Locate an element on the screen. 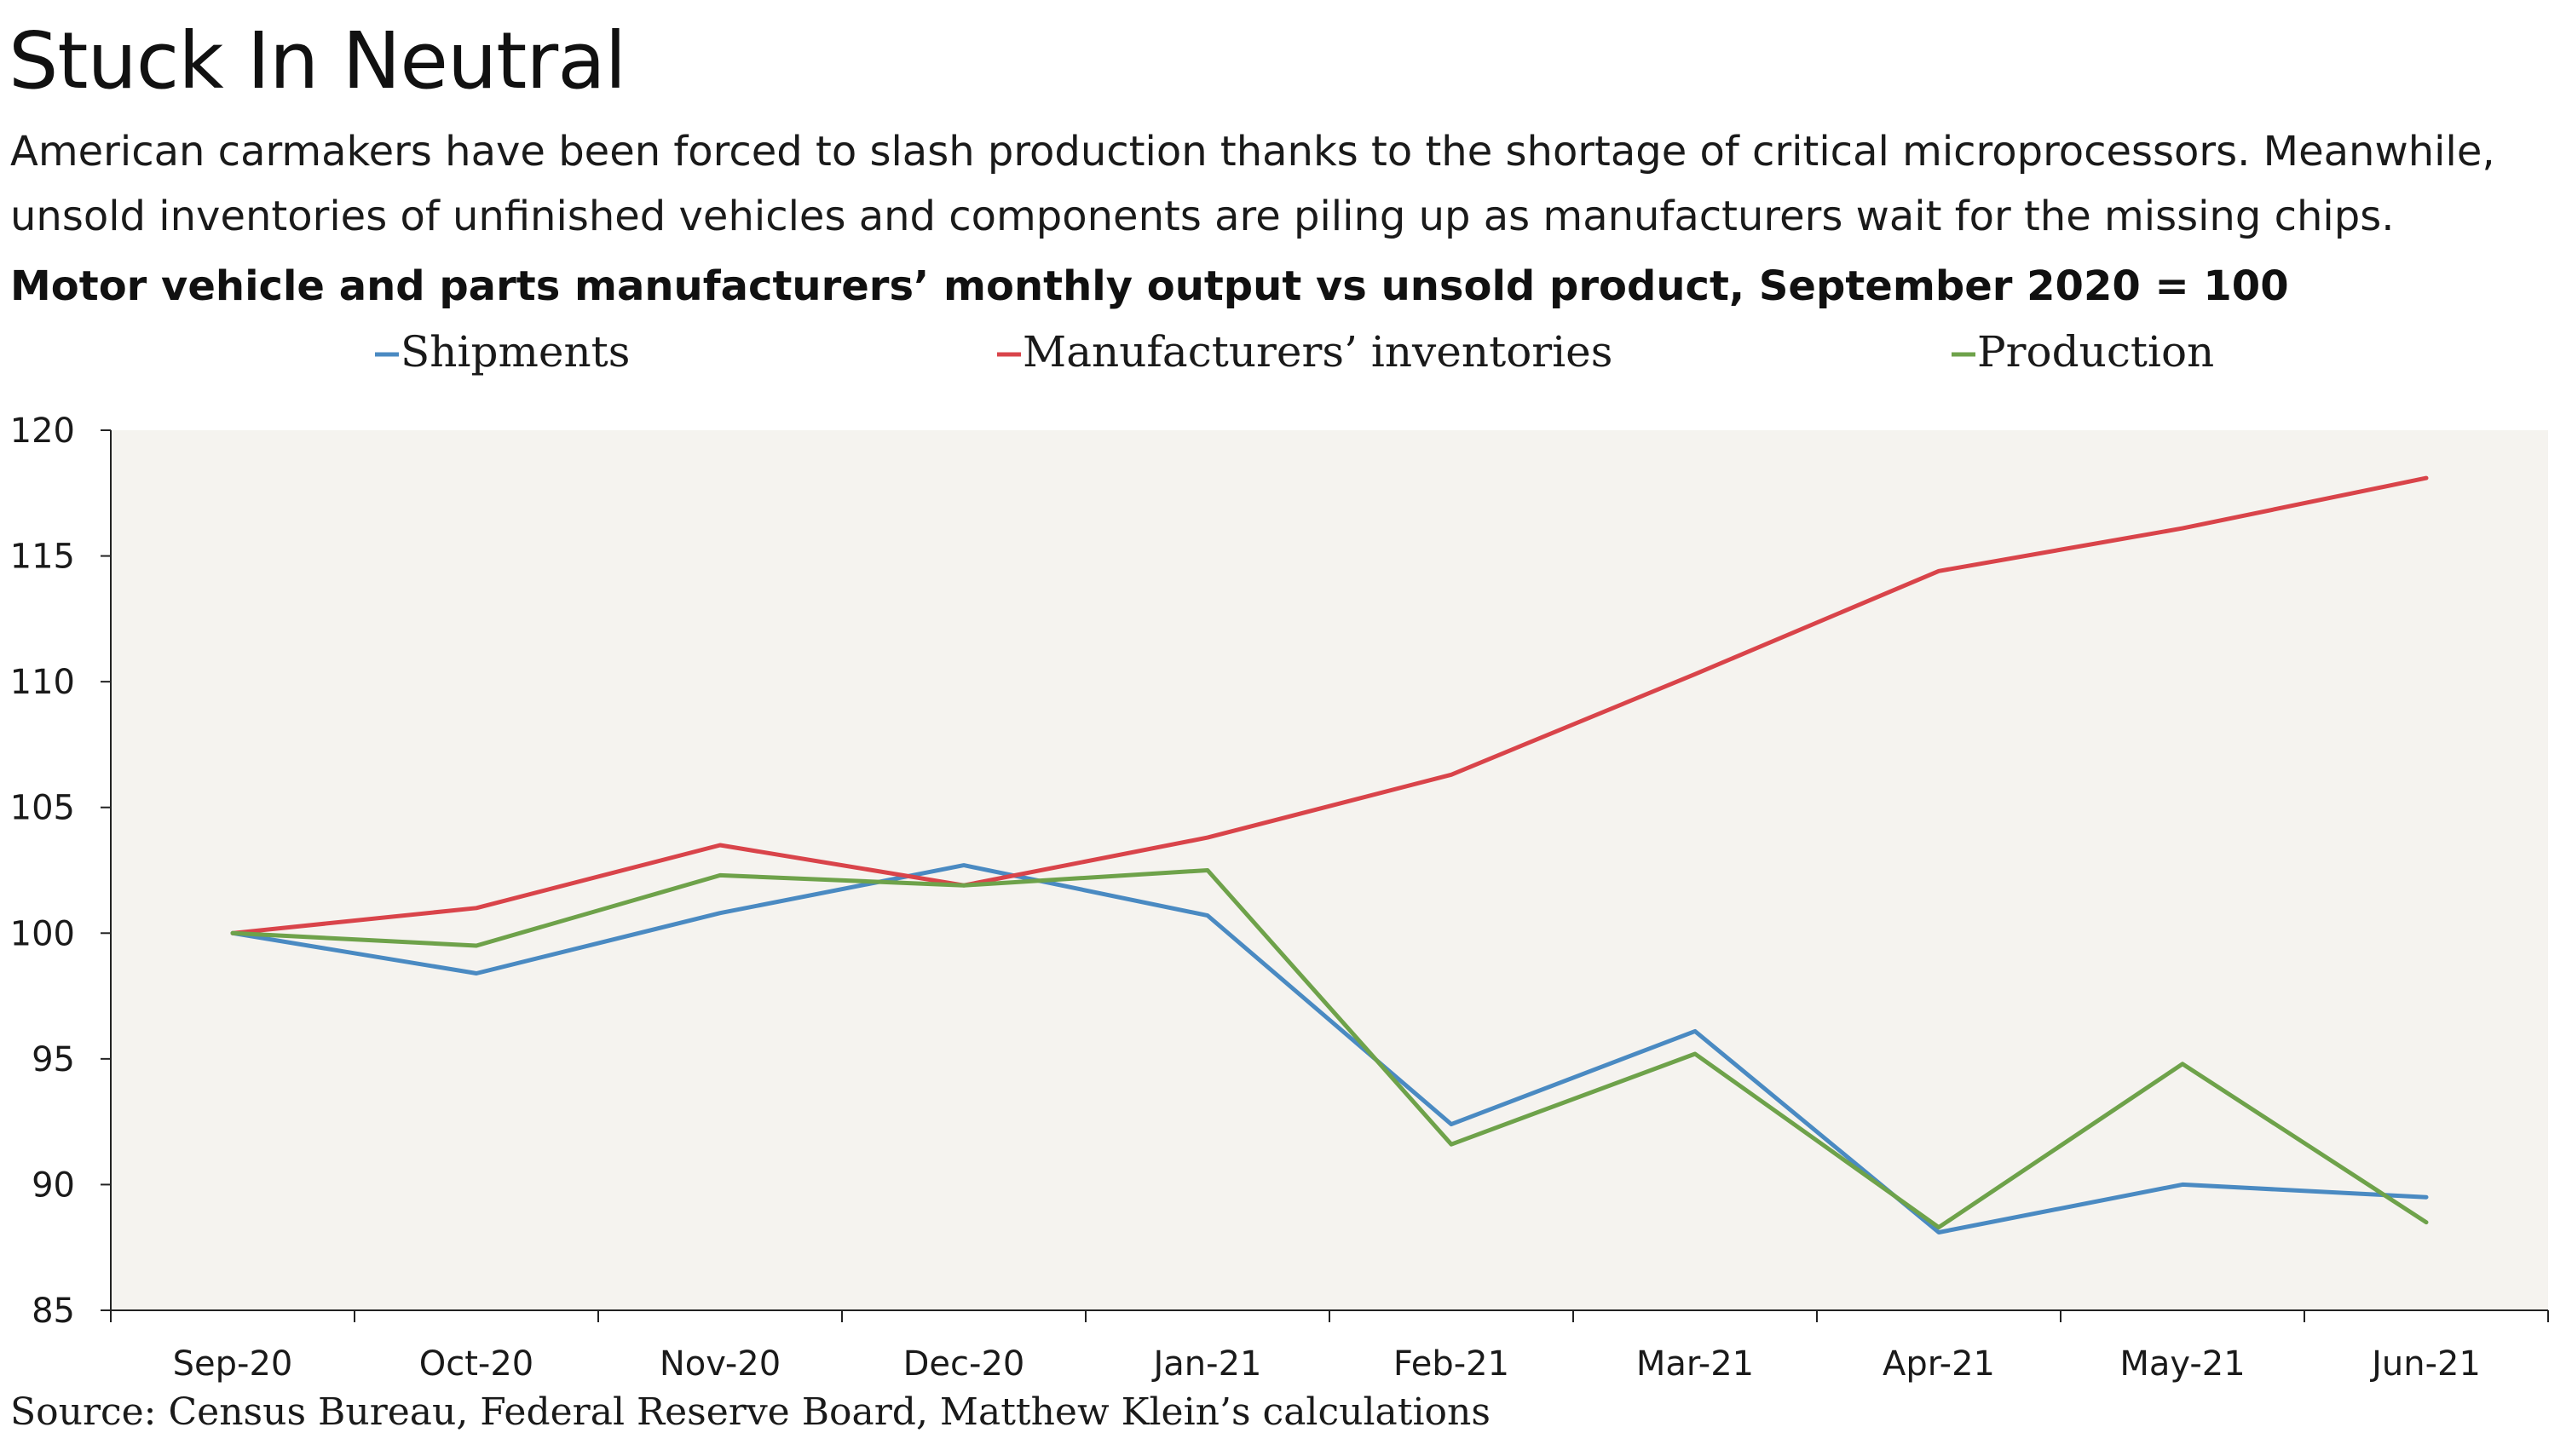 The image size is (2566, 1456). page-title: Stuck In Neutral is located at coordinates (317, 60).